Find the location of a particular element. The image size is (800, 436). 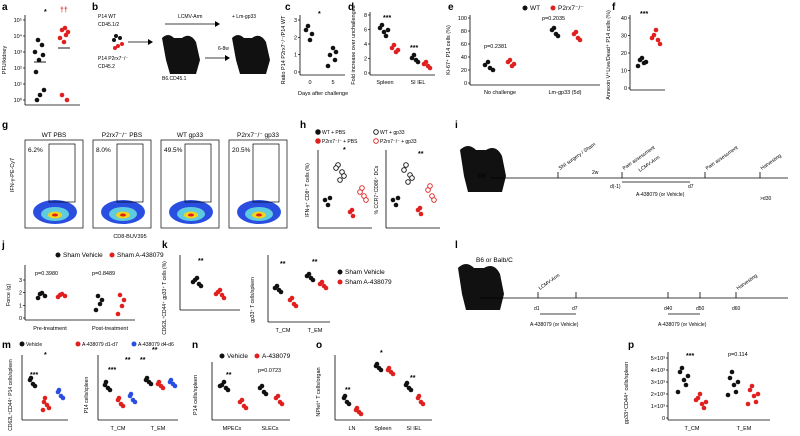

panel-i-day-0: d(-1) is located at coordinates (615, 187).